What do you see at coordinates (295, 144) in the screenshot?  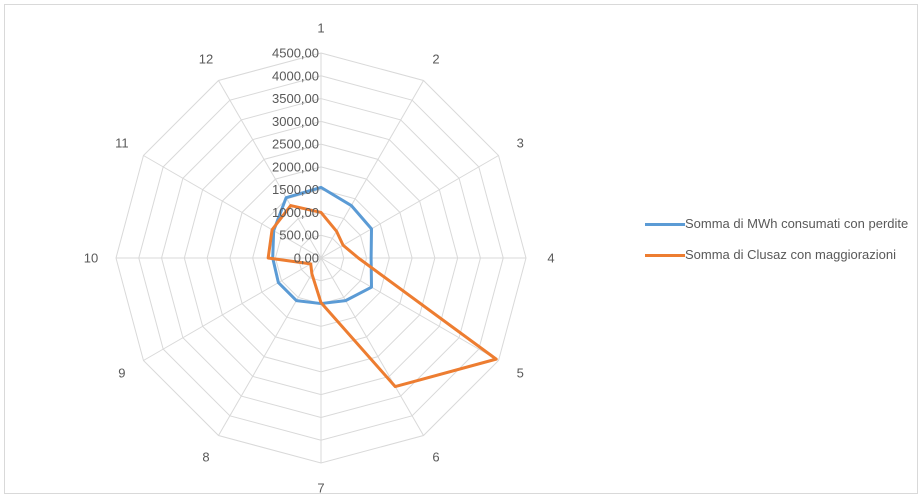 I see `tick-label-5: 2500,00` at bounding box center [295, 144].